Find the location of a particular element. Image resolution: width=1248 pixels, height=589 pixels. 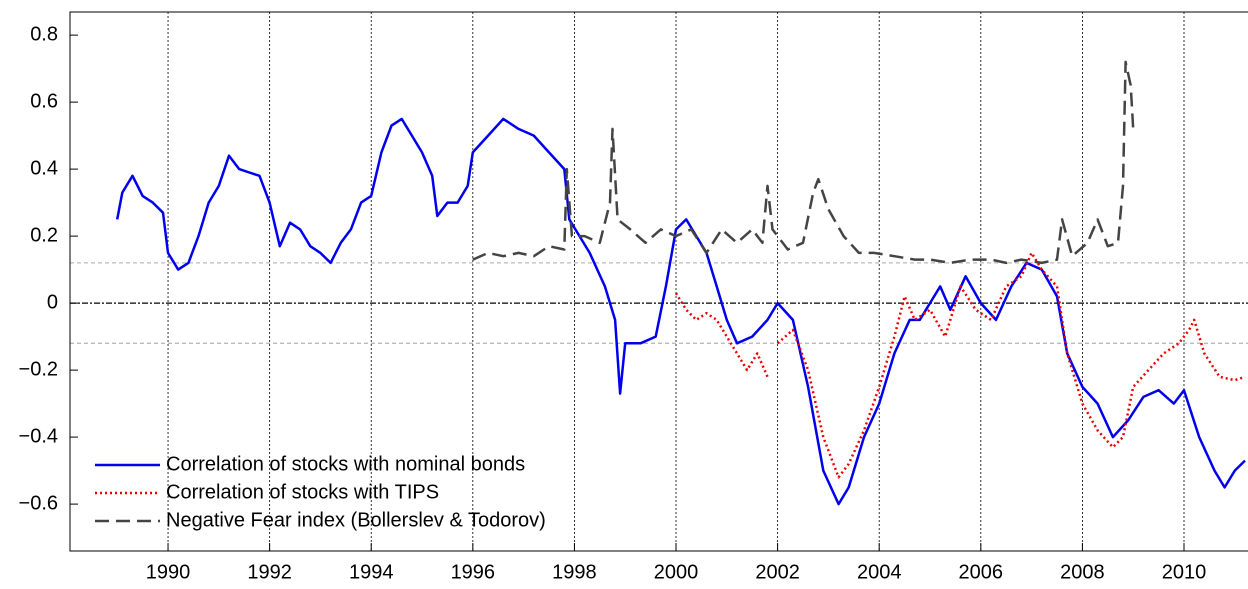

x-tick-label: 1990 is located at coordinates (168, 572).